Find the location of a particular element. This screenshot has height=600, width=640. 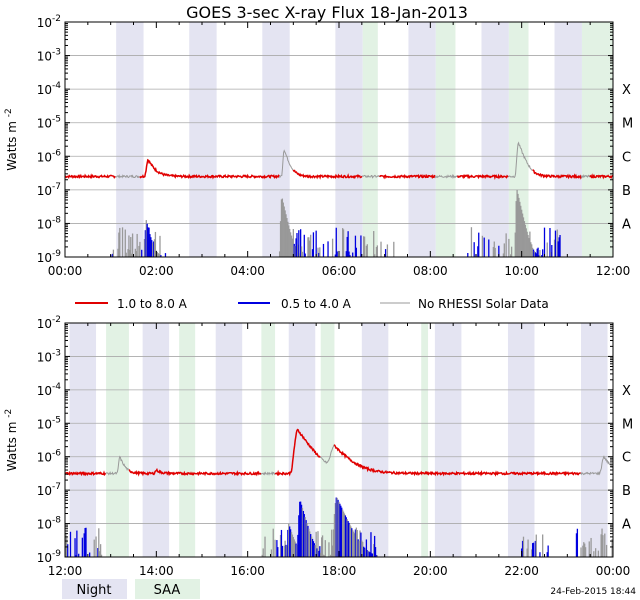

x-tick-label: 02:00 is located at coordinates (156, 271).